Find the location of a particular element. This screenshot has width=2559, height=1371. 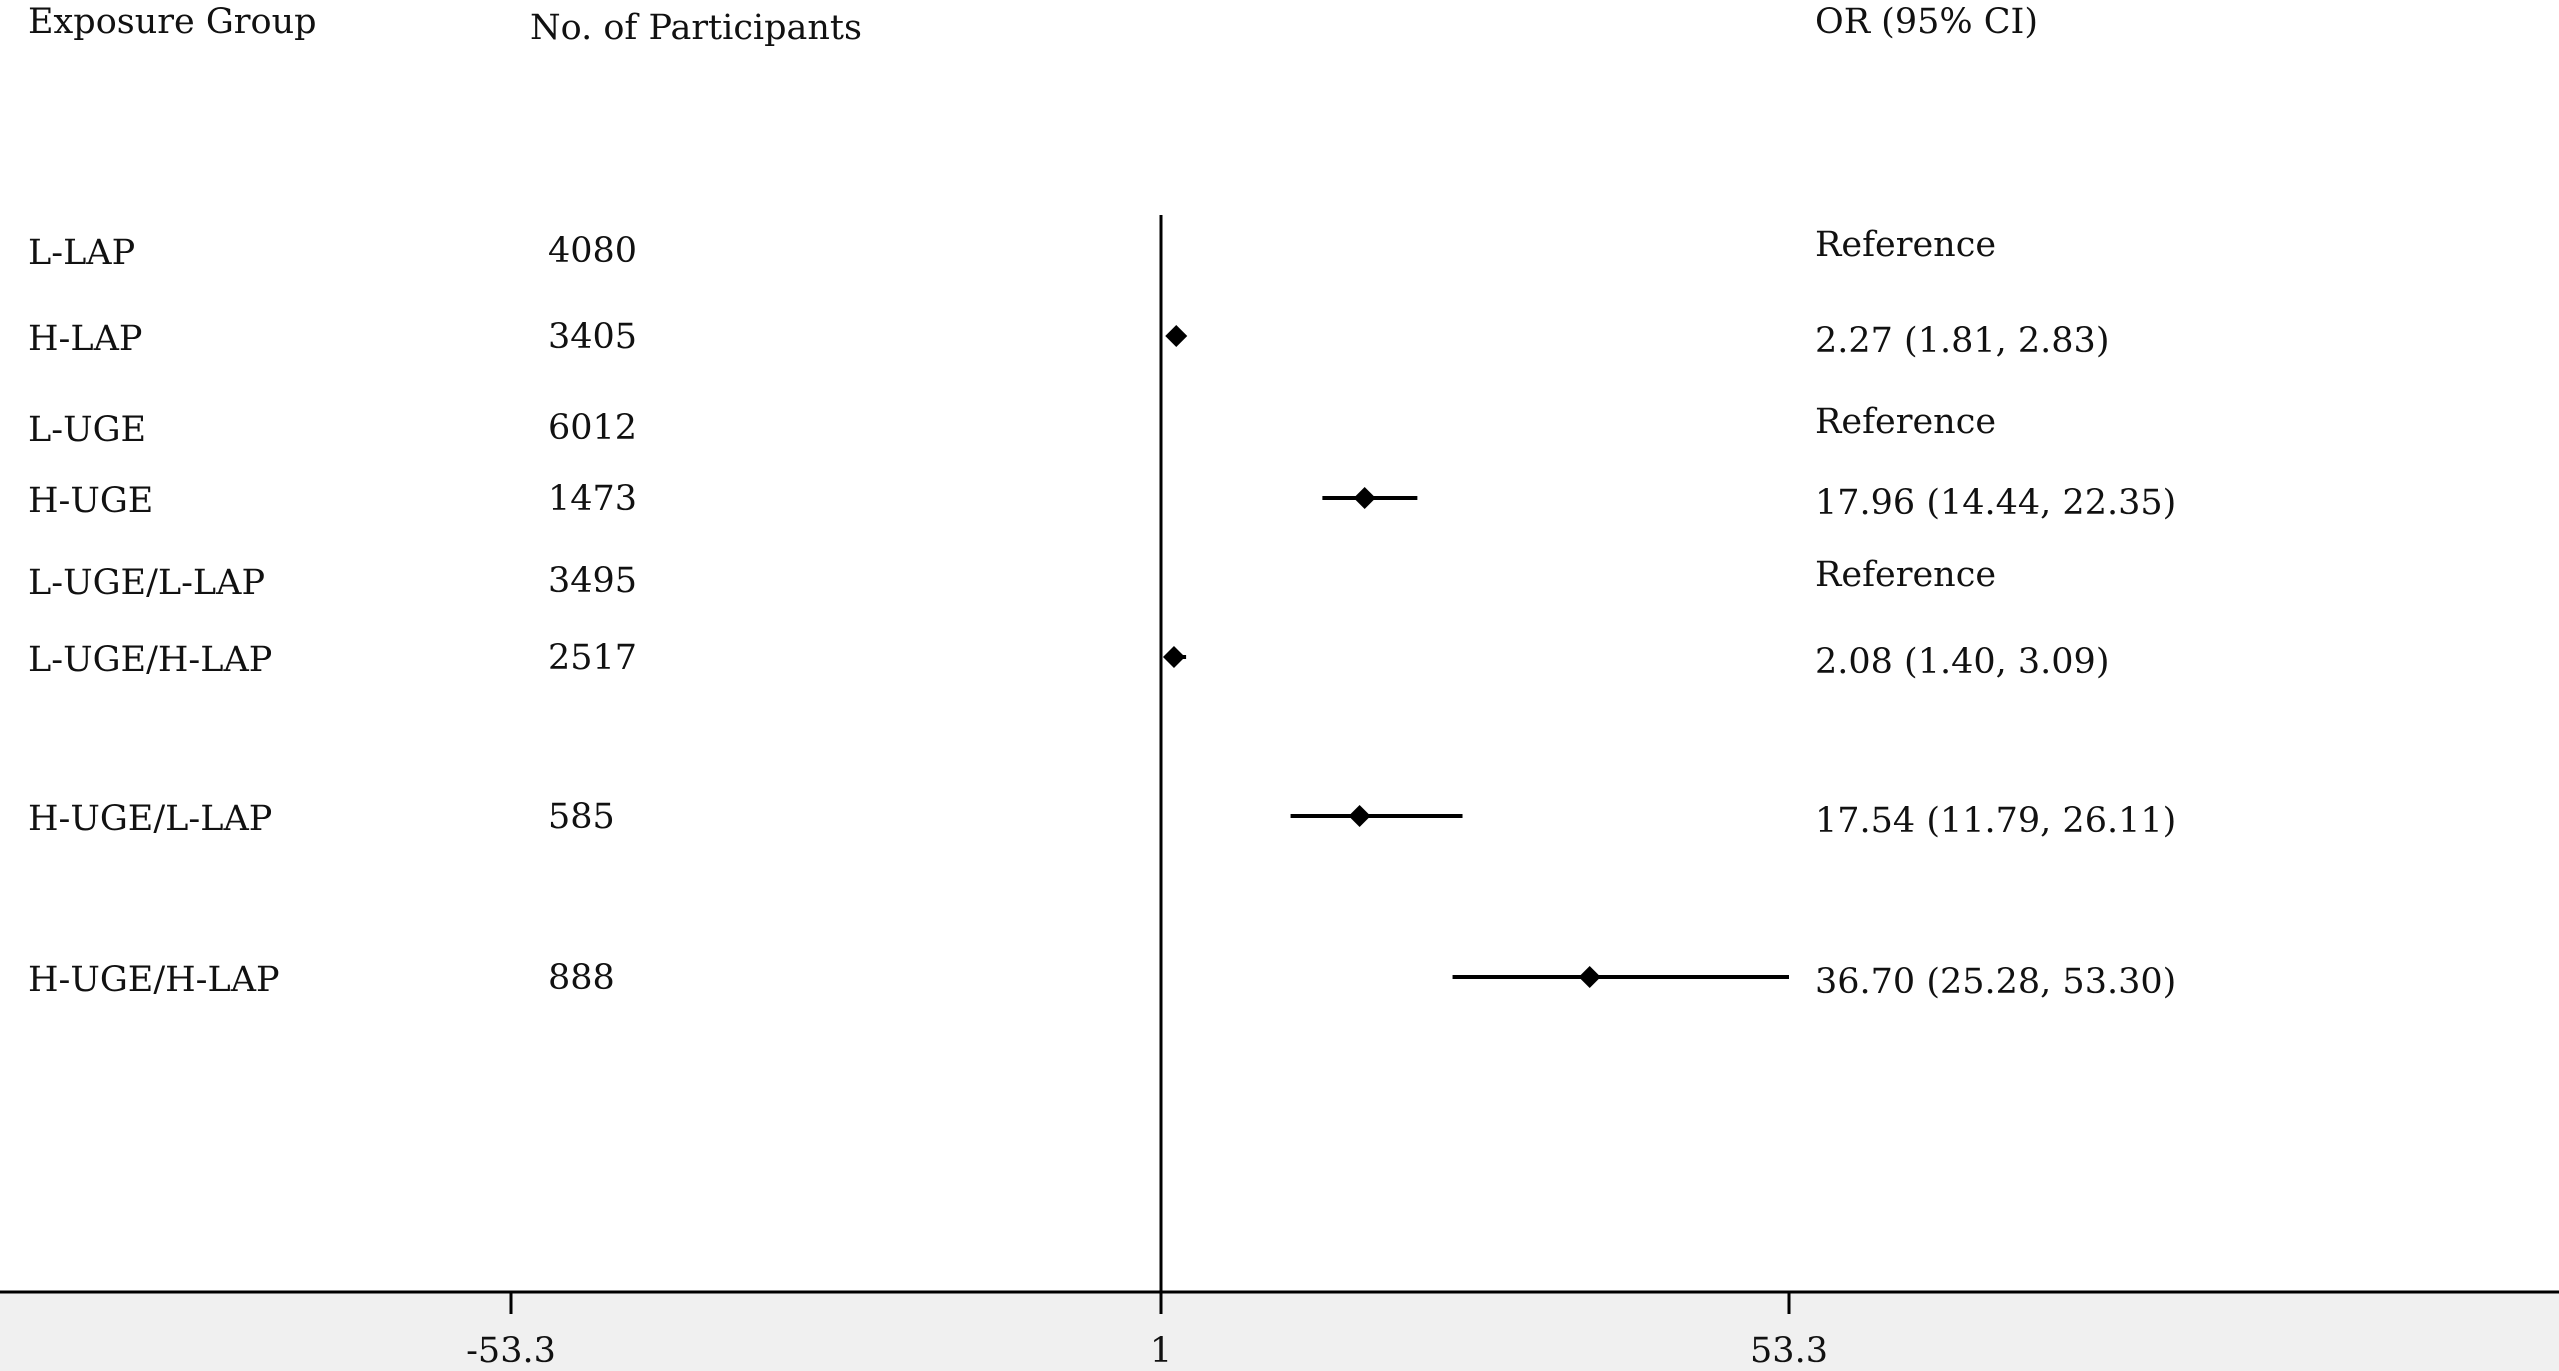

or-point-H-UGE/H-LAP is located at coordinates (1589, 977).